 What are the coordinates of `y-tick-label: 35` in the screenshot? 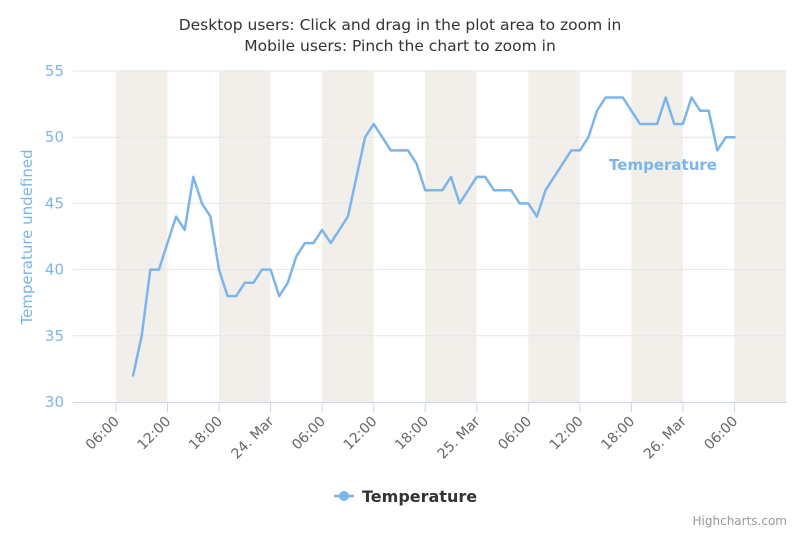 It's located at (54, 336).